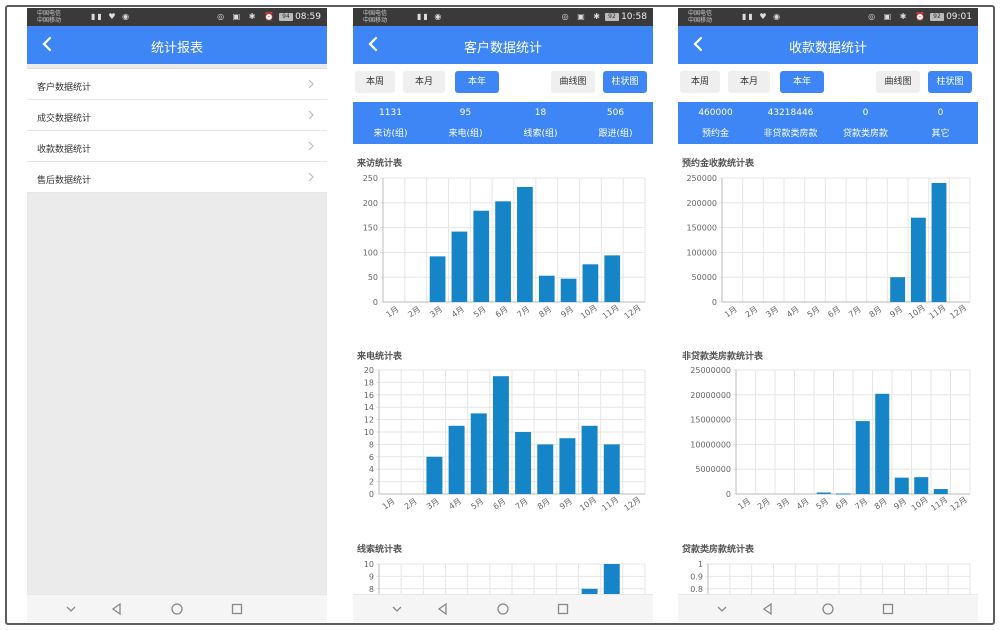 The image size is (1000, 630). Describe the element at coordinates (715, 134) in the screenshot. I see `stat-label: 预约金` at that location.